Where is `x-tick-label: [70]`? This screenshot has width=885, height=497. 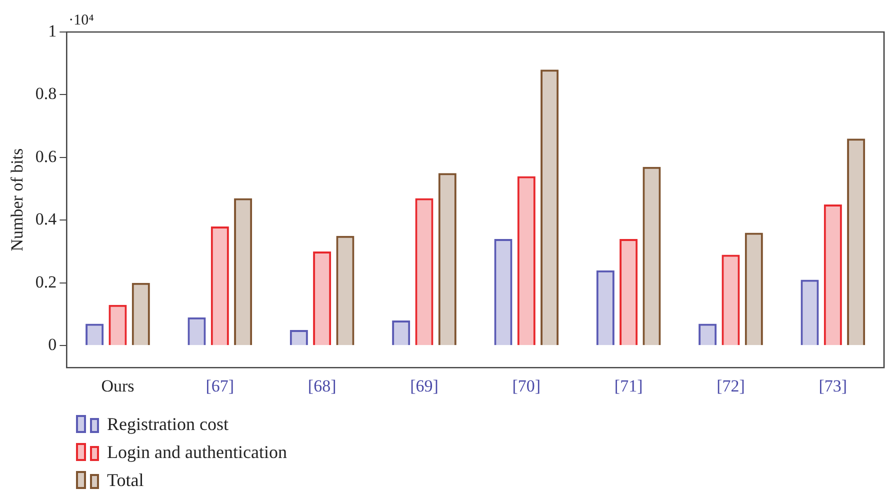
x-tick-label: [70] is located at coordinates (526, 386).